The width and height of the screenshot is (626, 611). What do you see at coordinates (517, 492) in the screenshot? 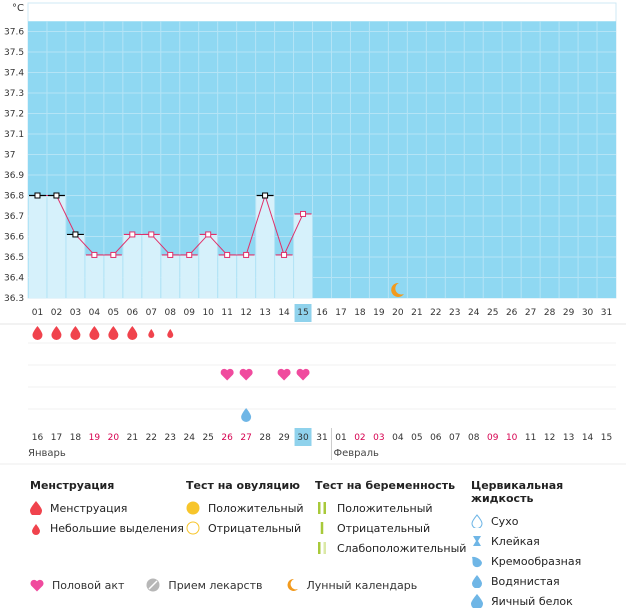
I see `legend-cervical-title: Цервикальная жидкость` at bounding box center [517, 492].